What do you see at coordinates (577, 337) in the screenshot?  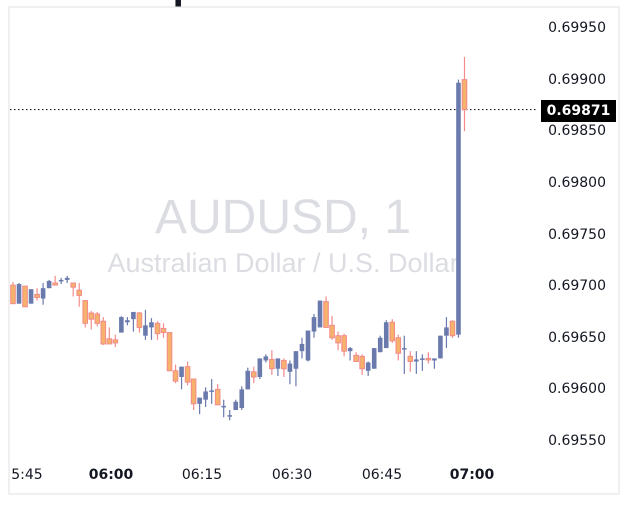 I see `price-tick-label: 0.69650` at bounding box center [577, 337].